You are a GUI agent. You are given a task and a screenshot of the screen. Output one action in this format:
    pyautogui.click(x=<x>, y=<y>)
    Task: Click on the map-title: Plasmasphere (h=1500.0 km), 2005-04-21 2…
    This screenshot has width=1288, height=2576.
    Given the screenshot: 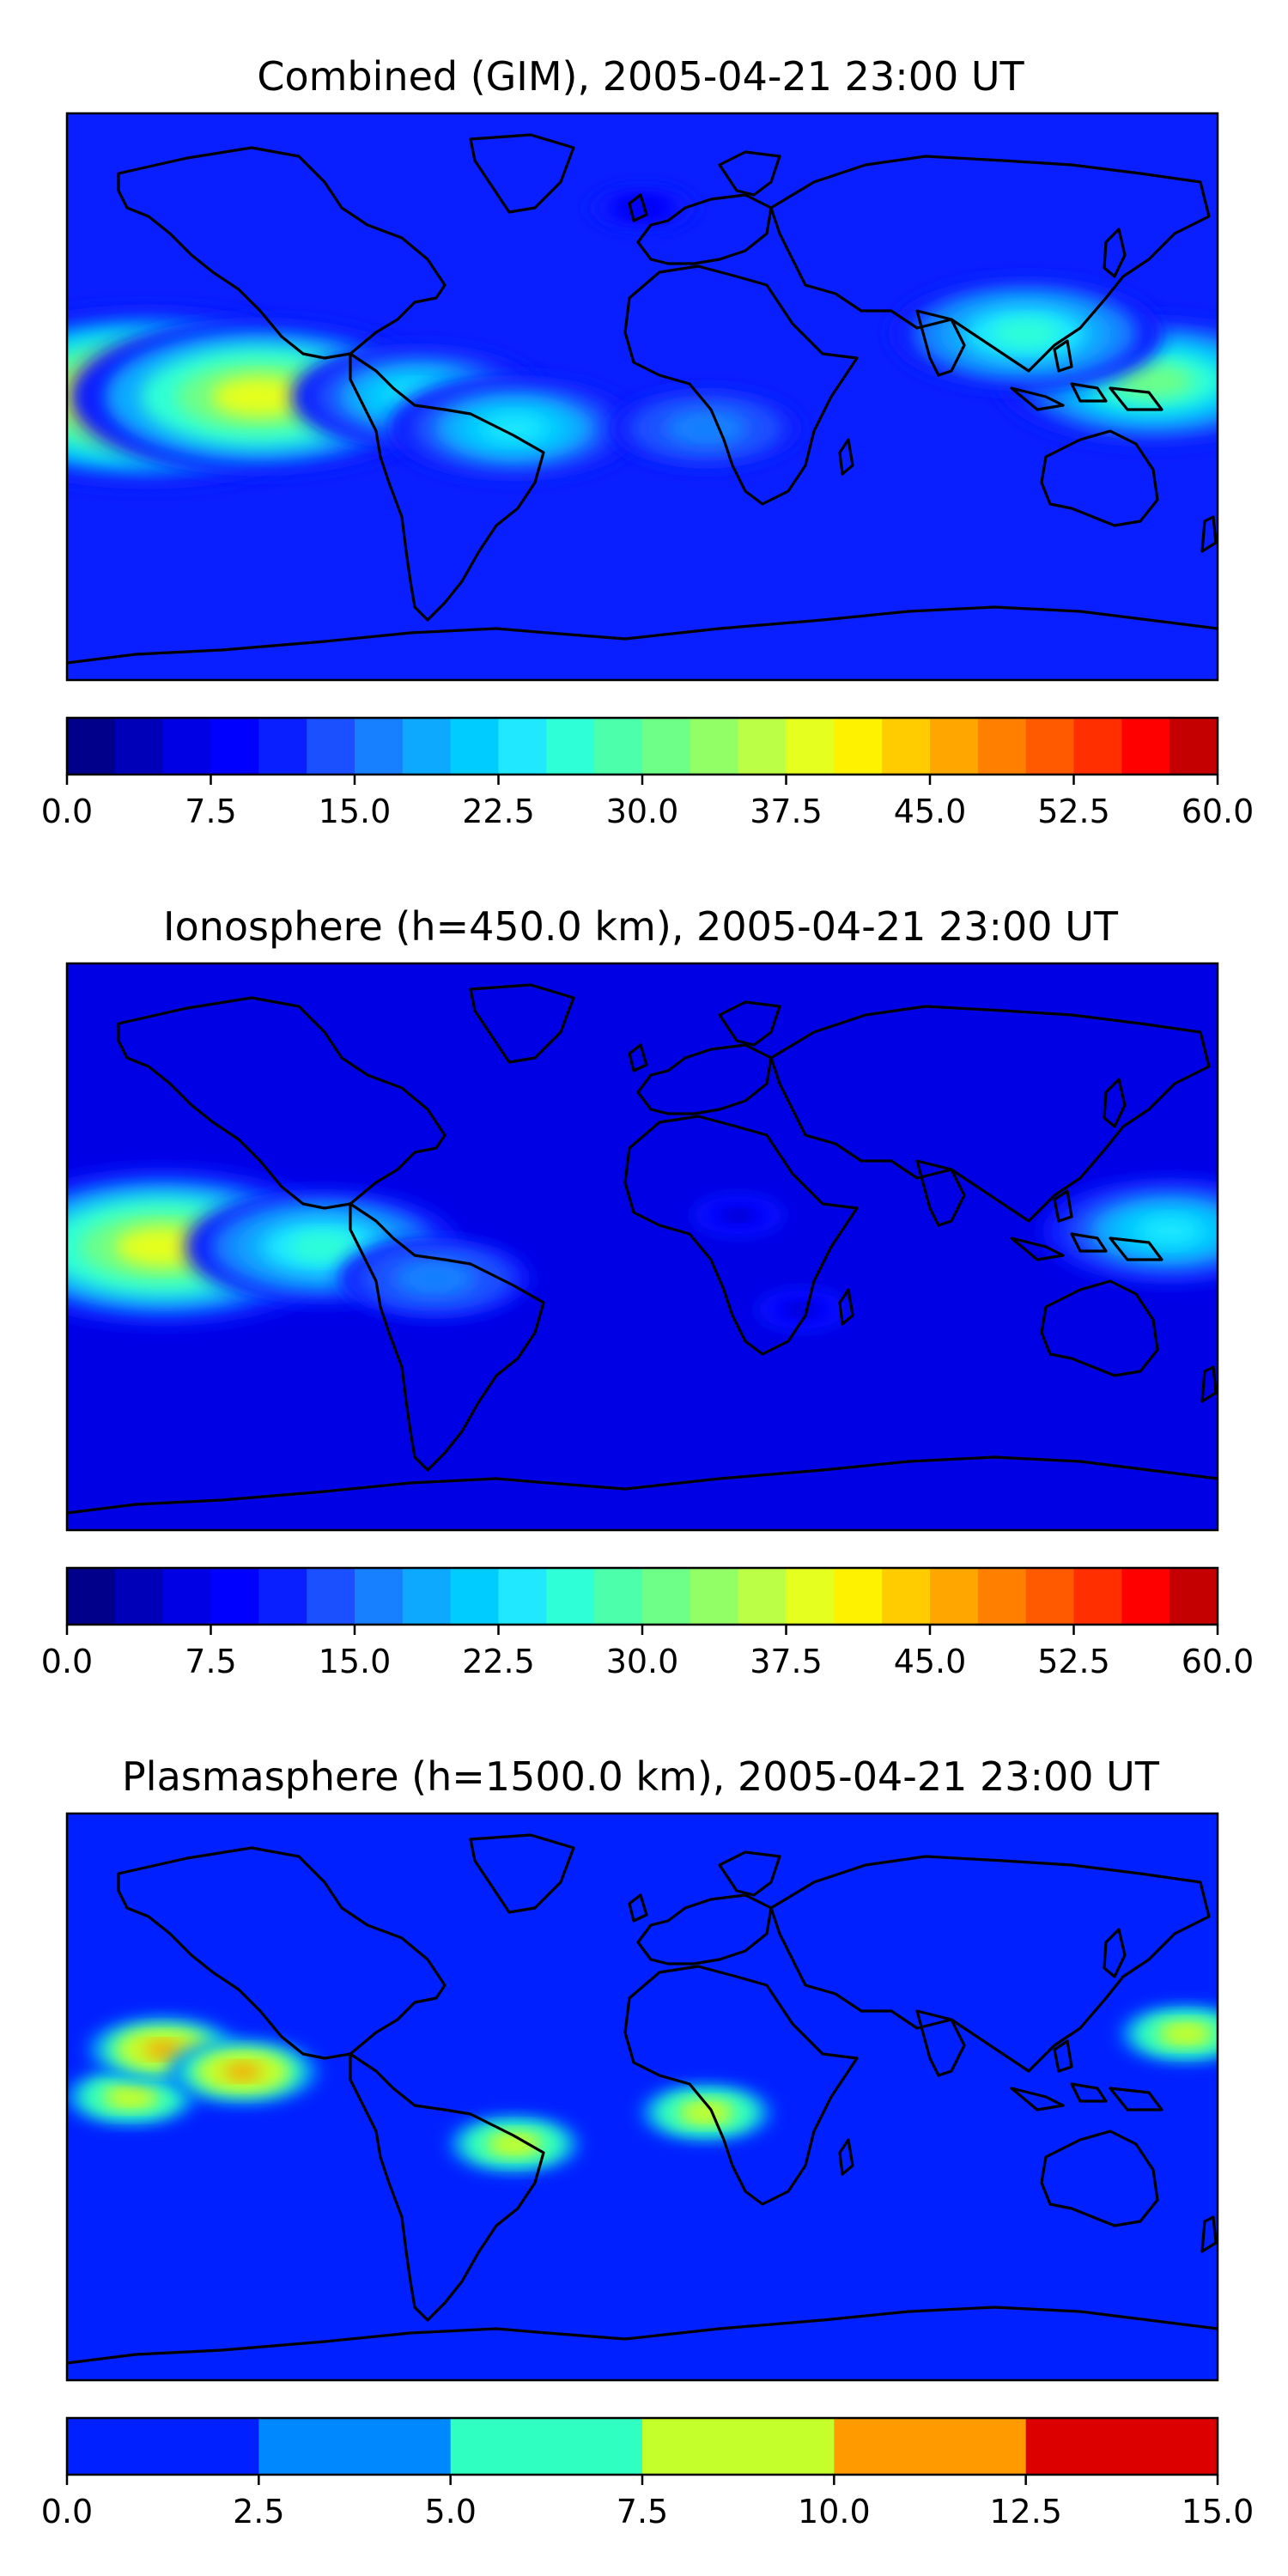 What is the action you would take?
    pyautogui.click(x=641, y=1777)
    